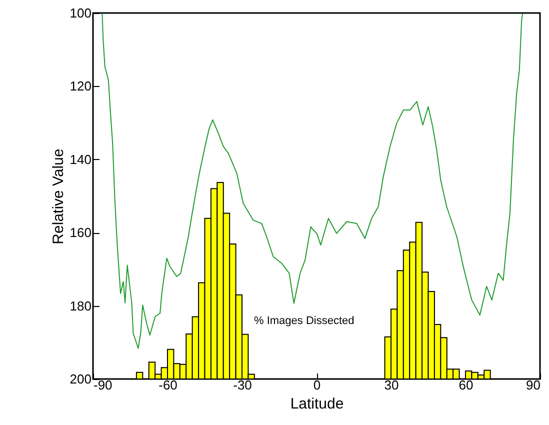 This screenshot has height=425, width=549. Describe the element at coordinates (533, 385) in the screenshot. I see `x-tick-label: 90` at that location.